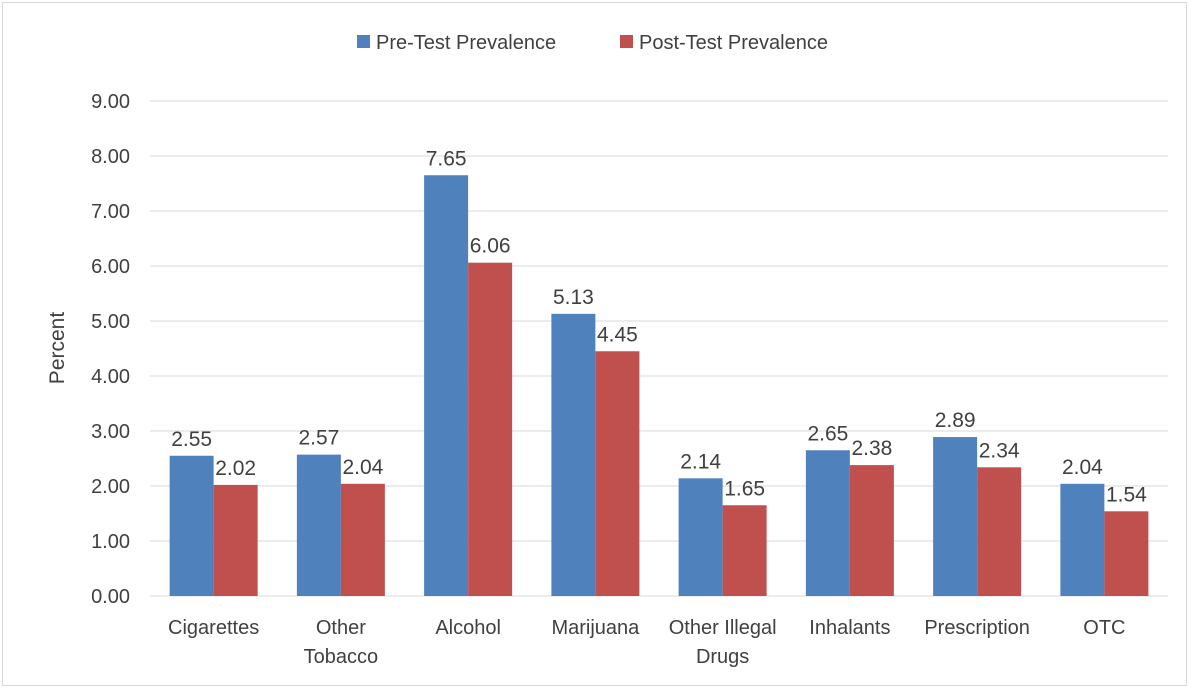 The width and height of the screenshot is (1191, 690). What do you see at coordinates (490, 246) in the screenshot?
I see `data-label: 6.06` at bounding box center [490, 246].